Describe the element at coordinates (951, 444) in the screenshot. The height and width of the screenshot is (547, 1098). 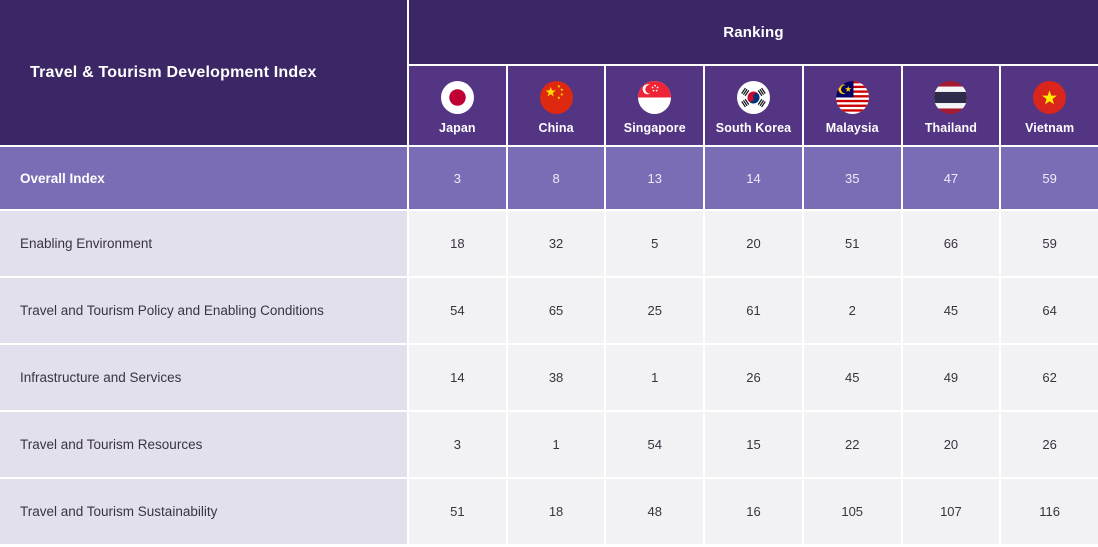
I see `rank-value-travel-and-tourism-resources-thailand: 20` at that location.